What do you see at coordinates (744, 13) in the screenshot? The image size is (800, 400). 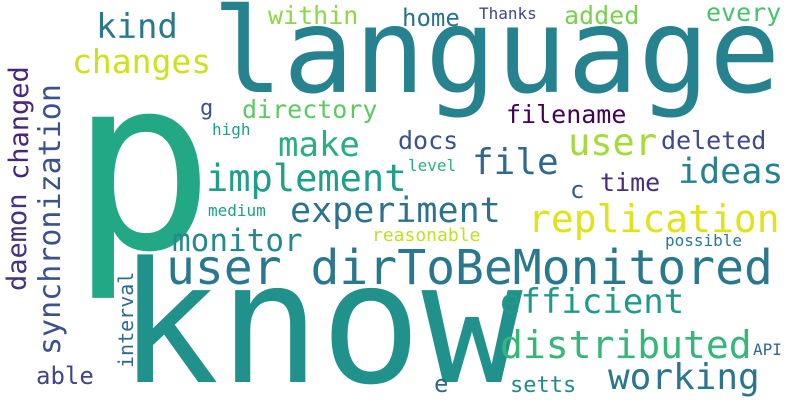 I see `word-every: every` at bounding box center [744, 13].